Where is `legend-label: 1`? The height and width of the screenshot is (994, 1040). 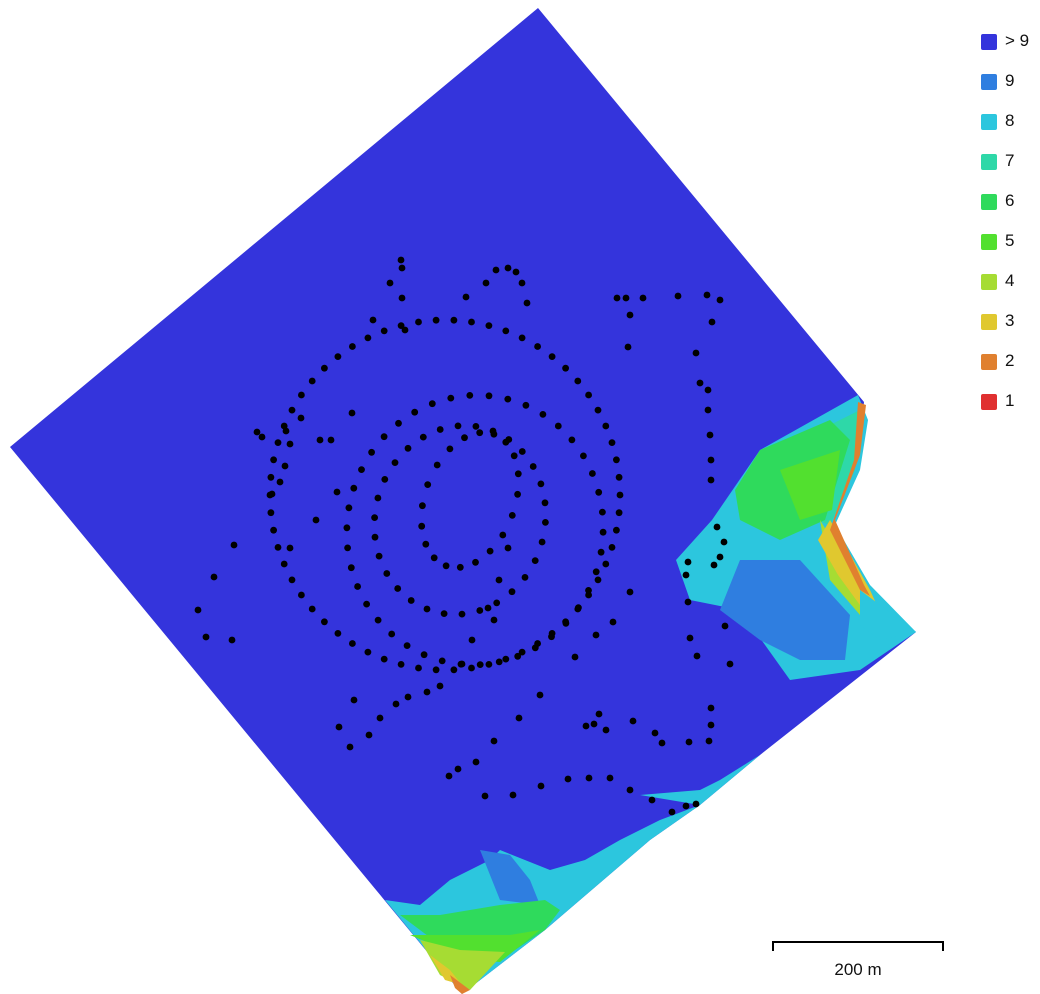 legend-label: 1 is located at coordinates (1010, 400).